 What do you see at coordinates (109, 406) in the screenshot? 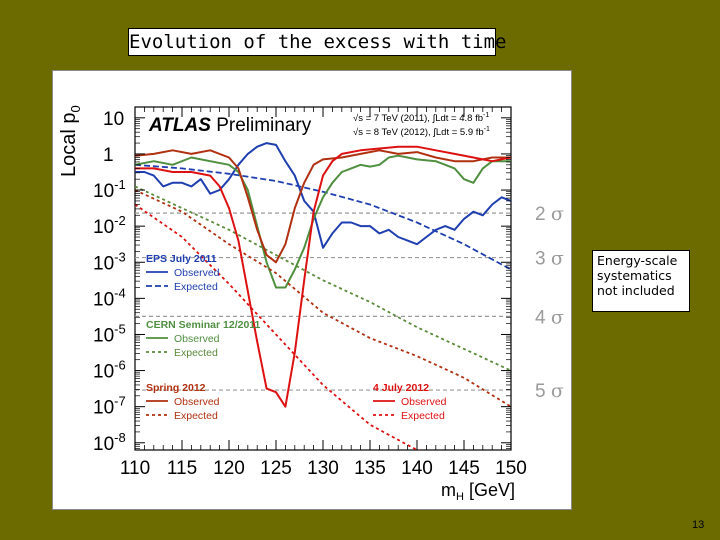
I see `y-tick-label: 10⁻⁷` at bounding box center [109, 406].